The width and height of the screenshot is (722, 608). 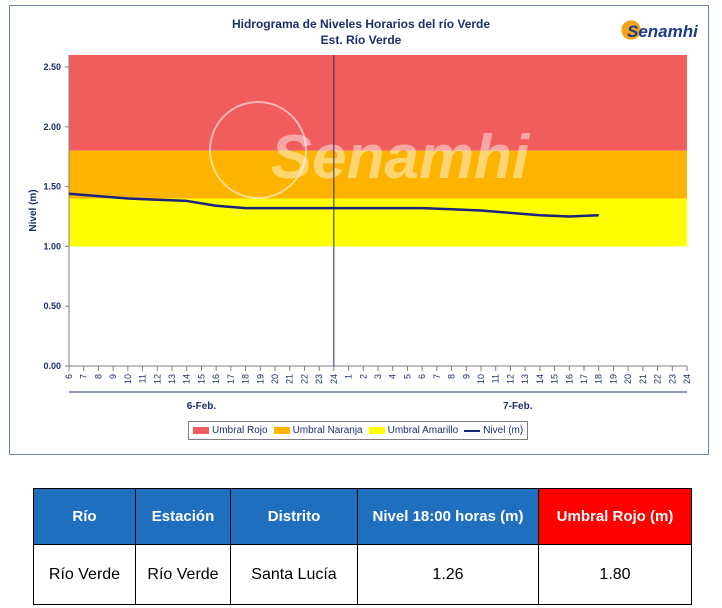 I want to click on header-umbral-rojo: Umbral Rojo (m), so click(x=615, y=516).